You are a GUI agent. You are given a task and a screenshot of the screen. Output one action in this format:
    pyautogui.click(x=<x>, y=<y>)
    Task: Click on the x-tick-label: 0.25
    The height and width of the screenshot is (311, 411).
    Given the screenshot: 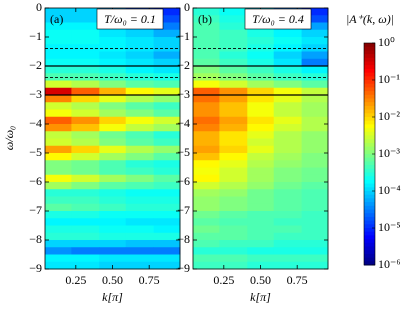 What is the action you would take?
    pyautogui.click(x=223, y=280)
    